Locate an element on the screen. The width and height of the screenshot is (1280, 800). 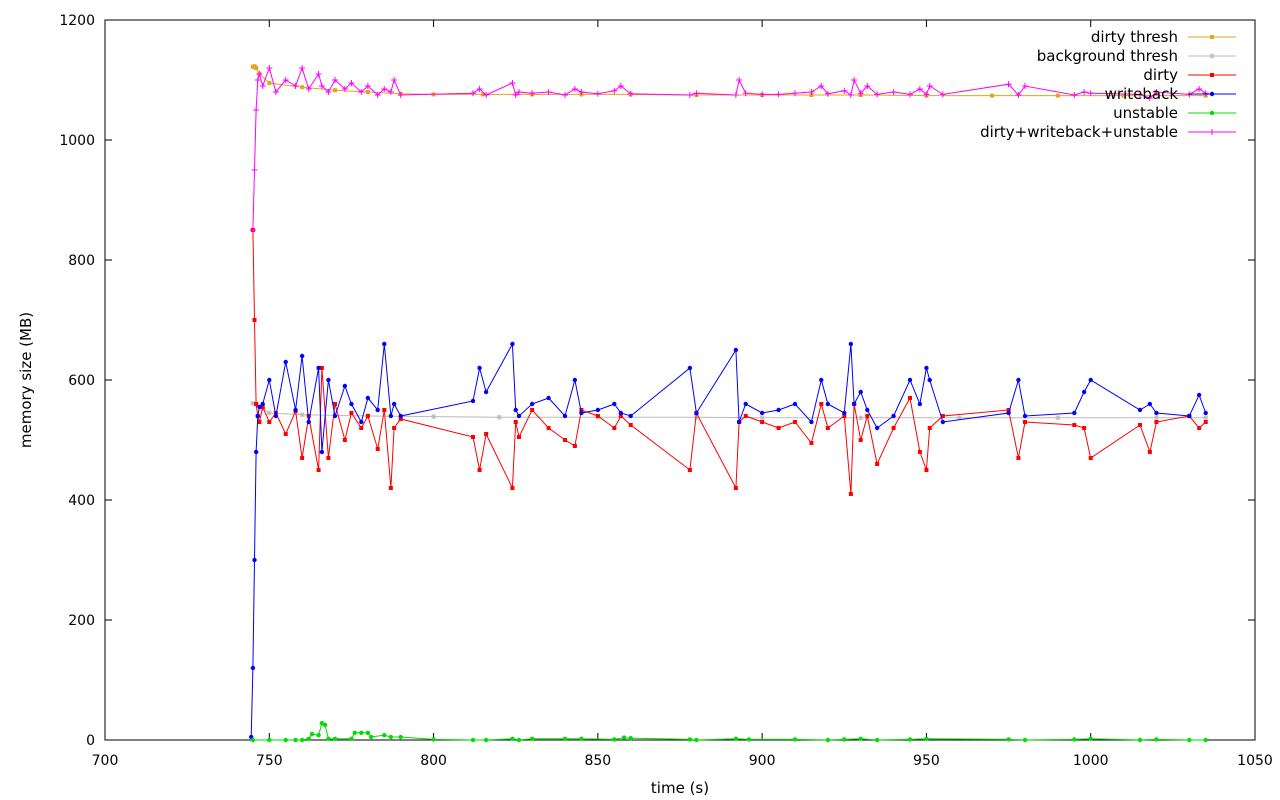
legend-label: unstable is located at coordinates (1145, 113).